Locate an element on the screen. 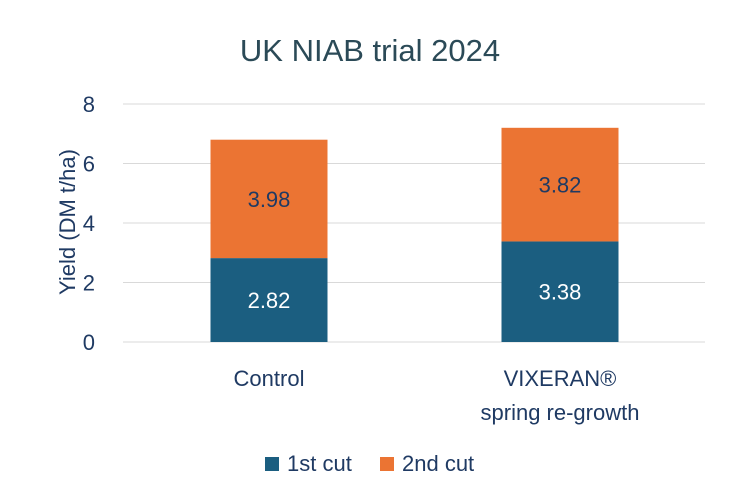  legend: 1st cut 2nd cut is located at coordinates (369, 463).